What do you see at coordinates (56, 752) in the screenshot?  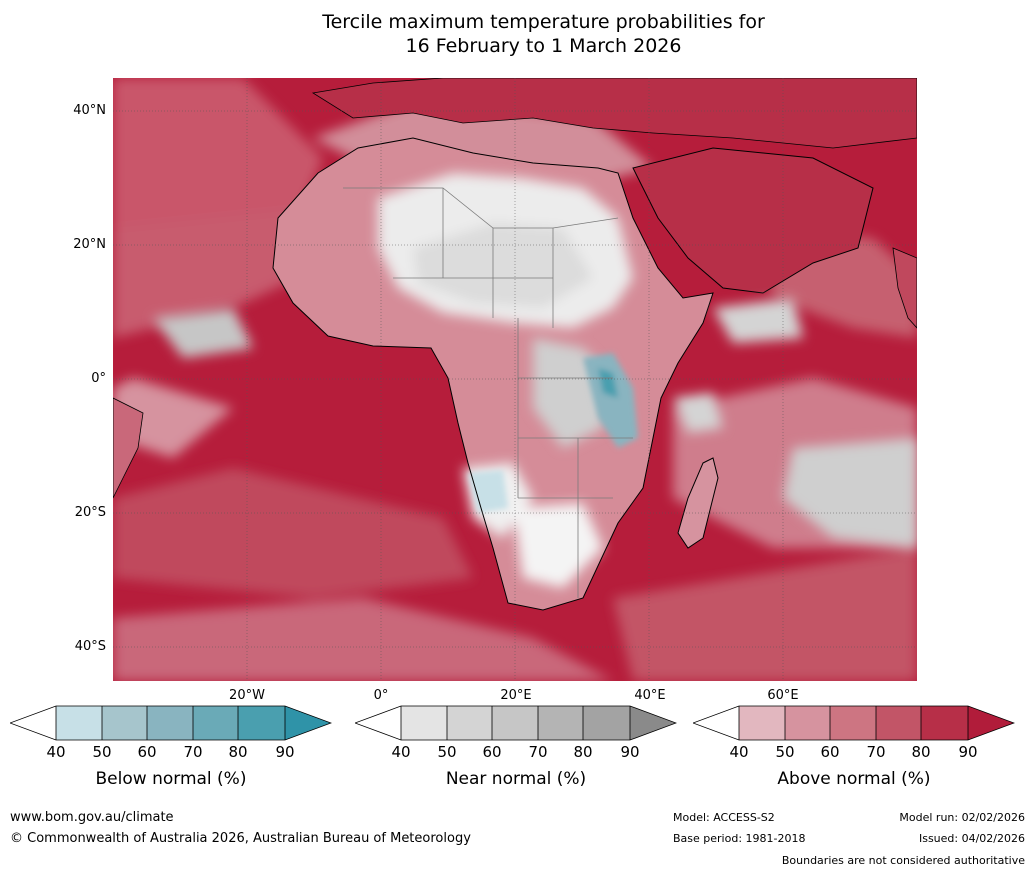 I see `below-tick-40: 40` at bounding box center [56, 752].